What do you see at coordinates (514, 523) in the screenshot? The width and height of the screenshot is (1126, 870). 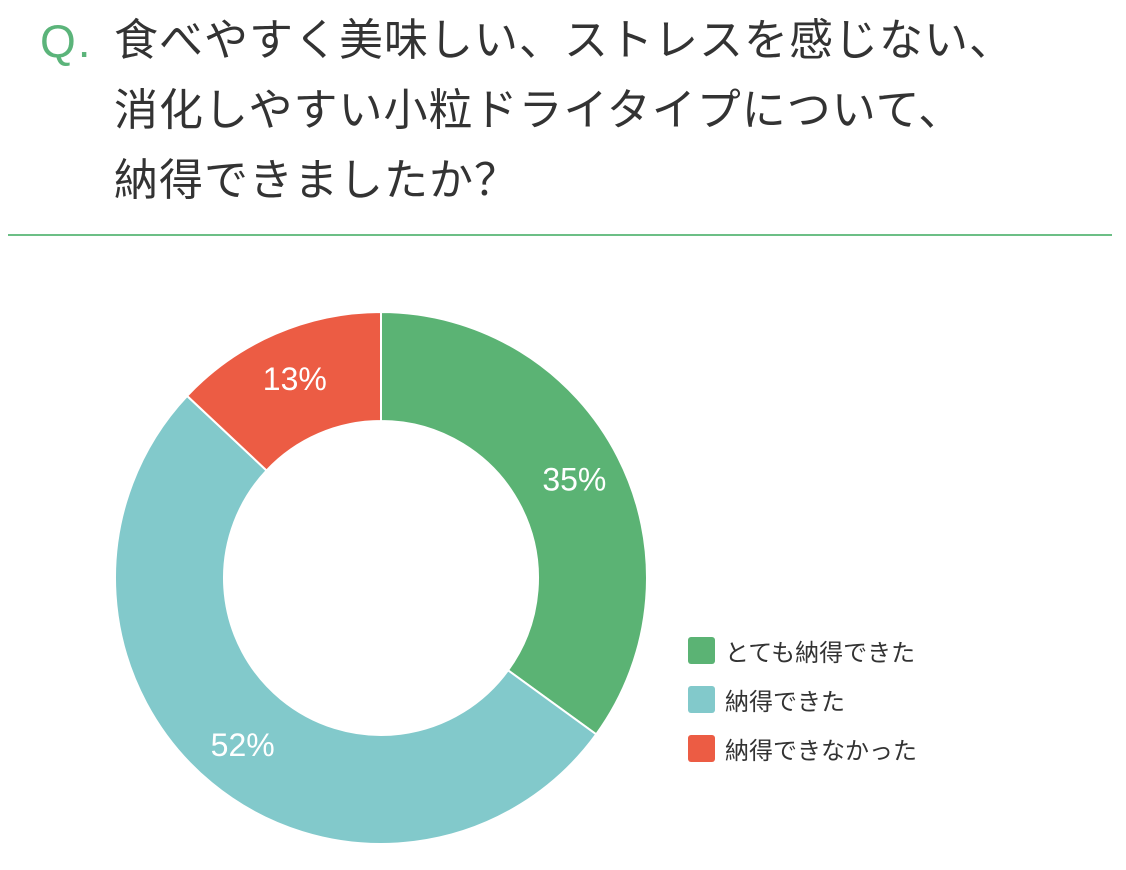 I see `slice-very-satisfied` at bounding box center [514, 523].